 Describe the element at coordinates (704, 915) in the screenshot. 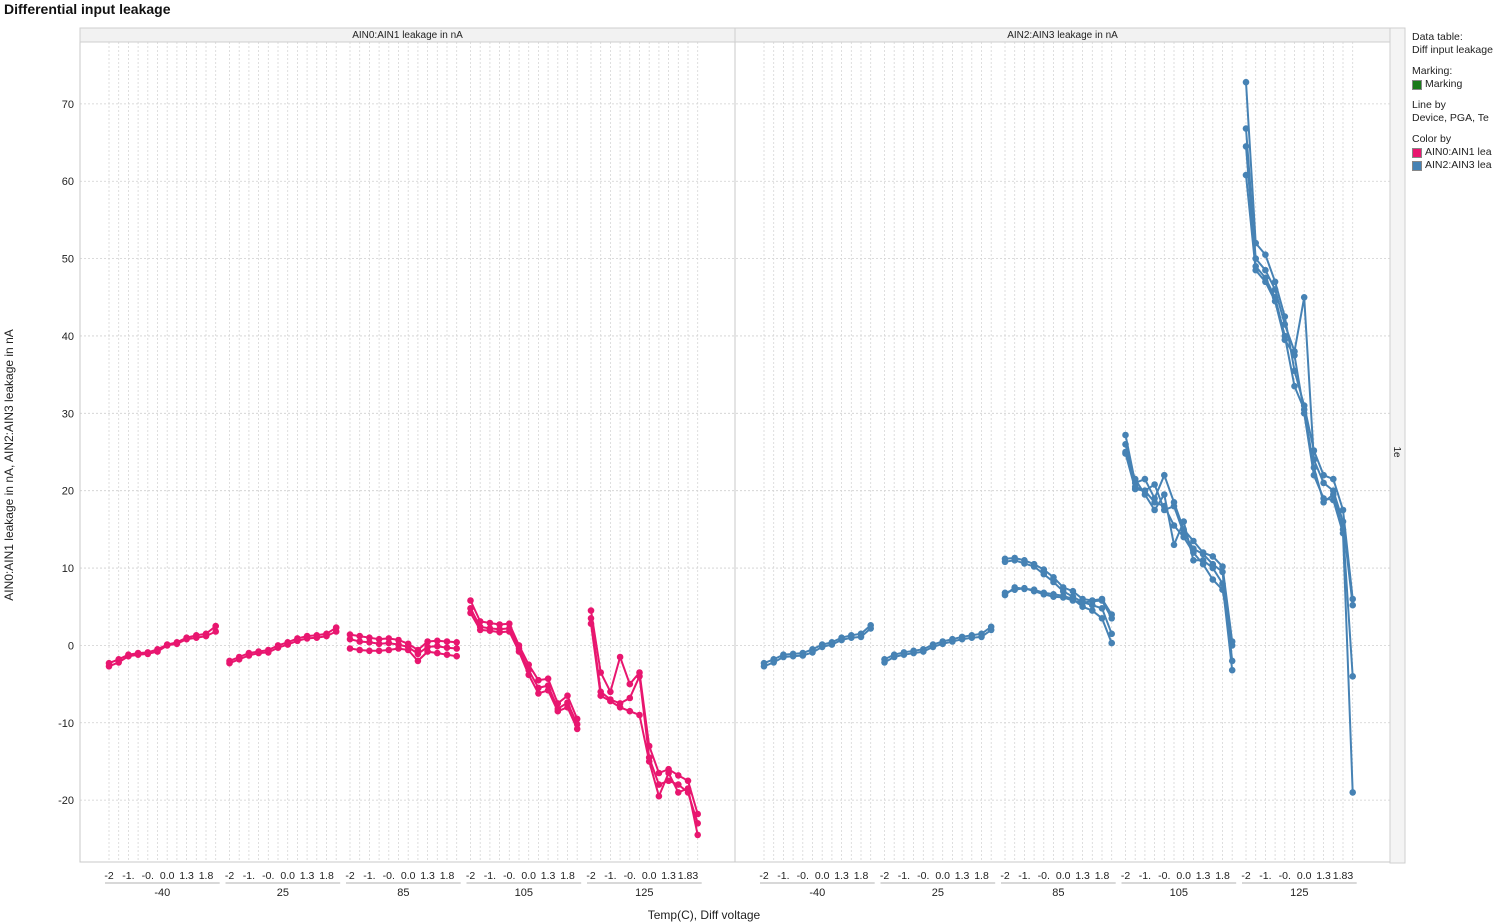

I see `x-axis-label: Temp(C), Diff voltage` at that location.